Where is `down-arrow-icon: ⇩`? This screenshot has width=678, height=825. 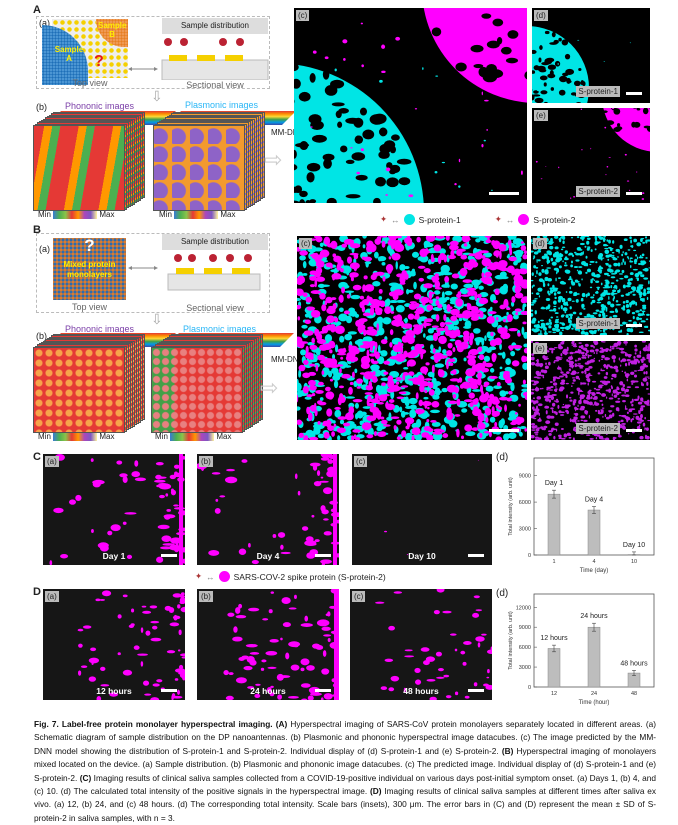
down-arrow-icon: ⇩ is located at coordinates (157, 96).